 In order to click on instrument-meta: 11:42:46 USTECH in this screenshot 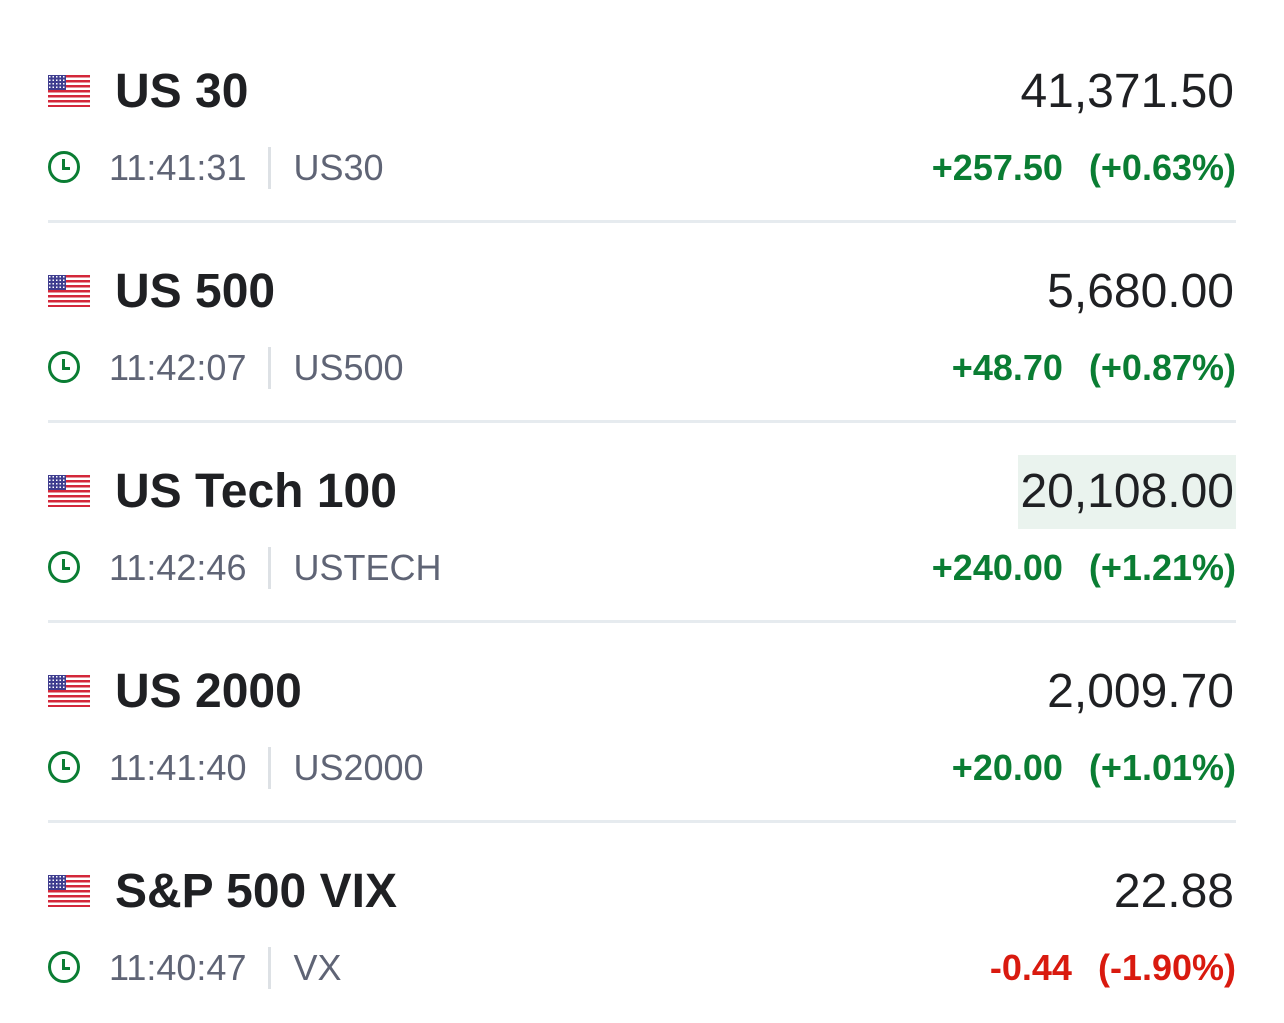, I will do `click(275, 568)`.